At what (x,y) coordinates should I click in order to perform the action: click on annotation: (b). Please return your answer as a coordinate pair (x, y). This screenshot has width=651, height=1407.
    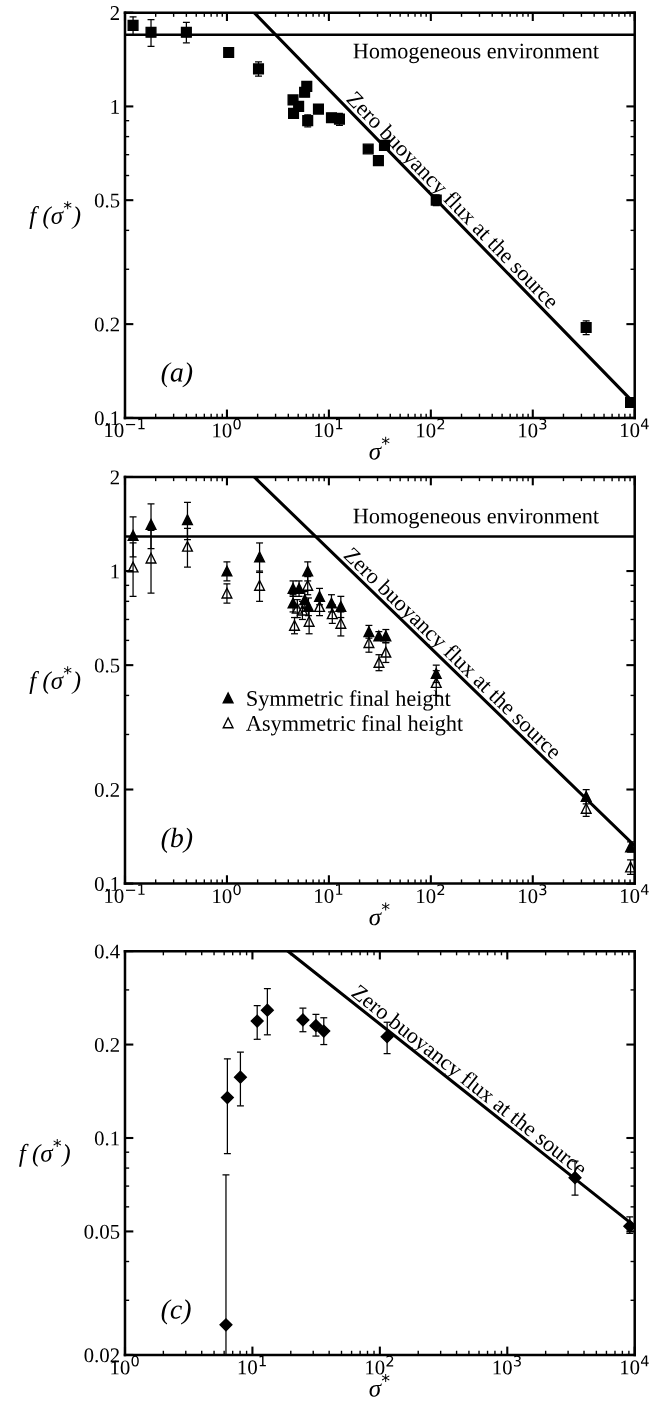
    Looking at the image, I should click on (177, 840).